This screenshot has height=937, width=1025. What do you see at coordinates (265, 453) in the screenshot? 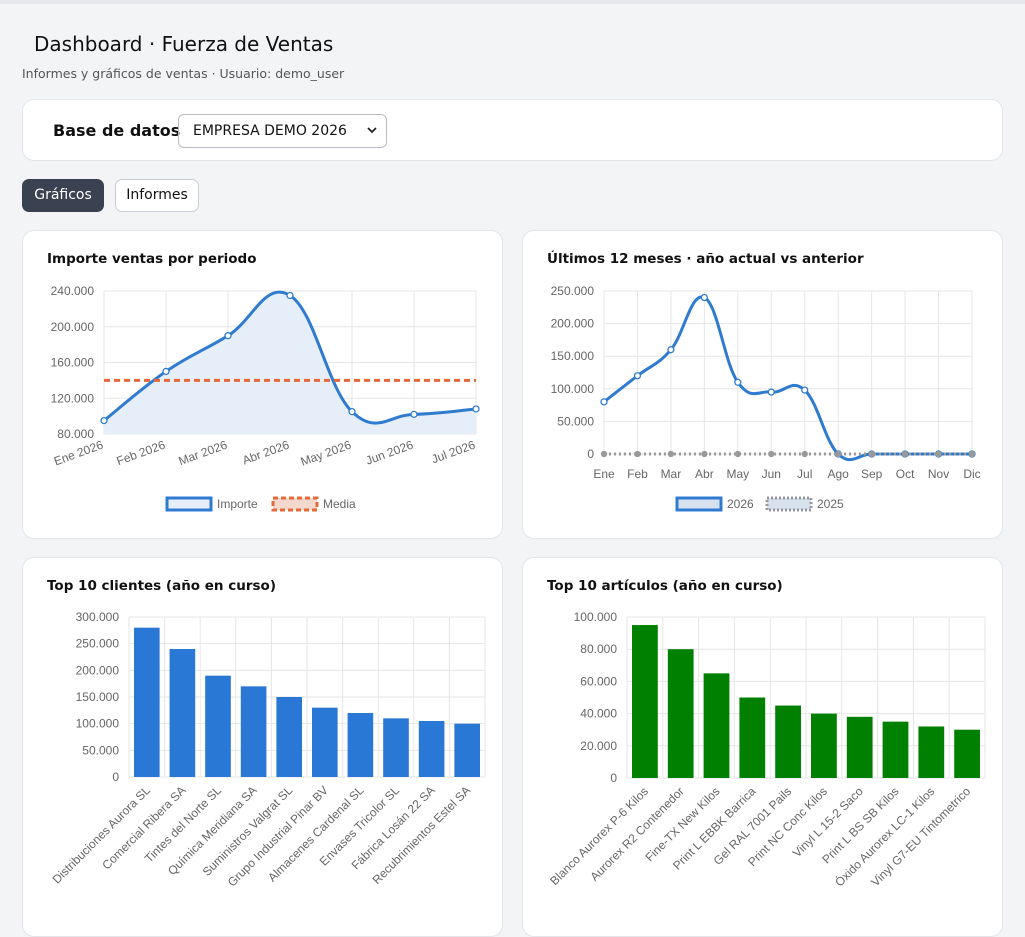
I see `x-tick-label: Abr 2026` at bounding box center [265, 453].